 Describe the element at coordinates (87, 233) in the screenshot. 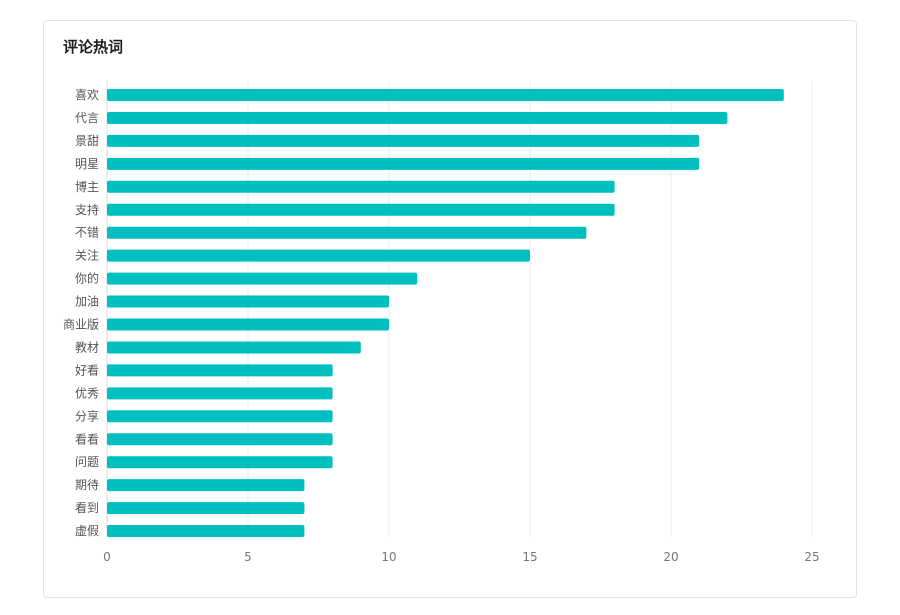

I see `category-label-6: 不错` at that location.